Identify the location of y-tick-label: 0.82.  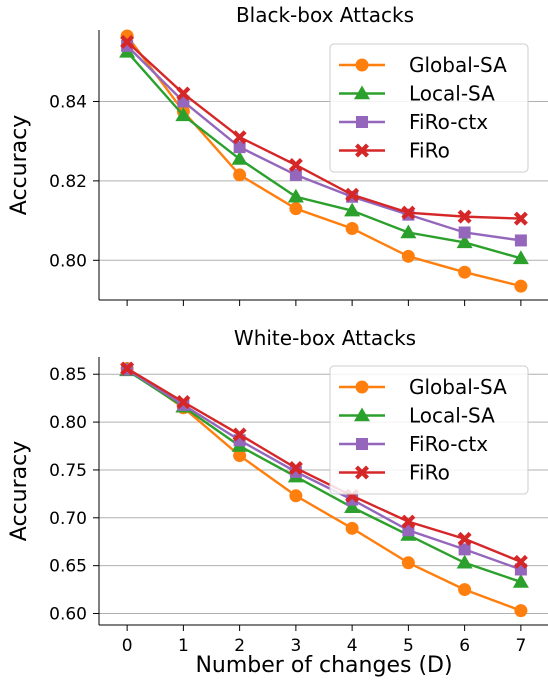
(68, 182).